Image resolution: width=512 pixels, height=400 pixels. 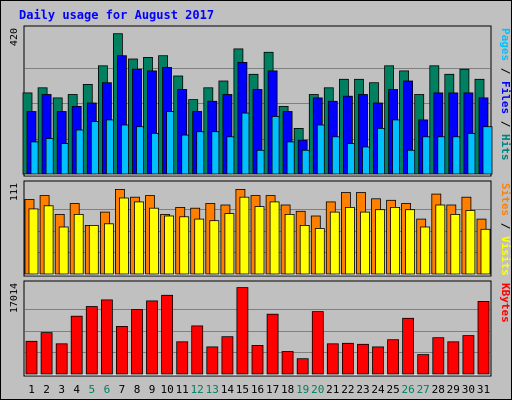 What do you see at coordinates (166, 389) in the screenshot?
I see `x-axis-label-day-10: 10` at bounding box center [166, 389].